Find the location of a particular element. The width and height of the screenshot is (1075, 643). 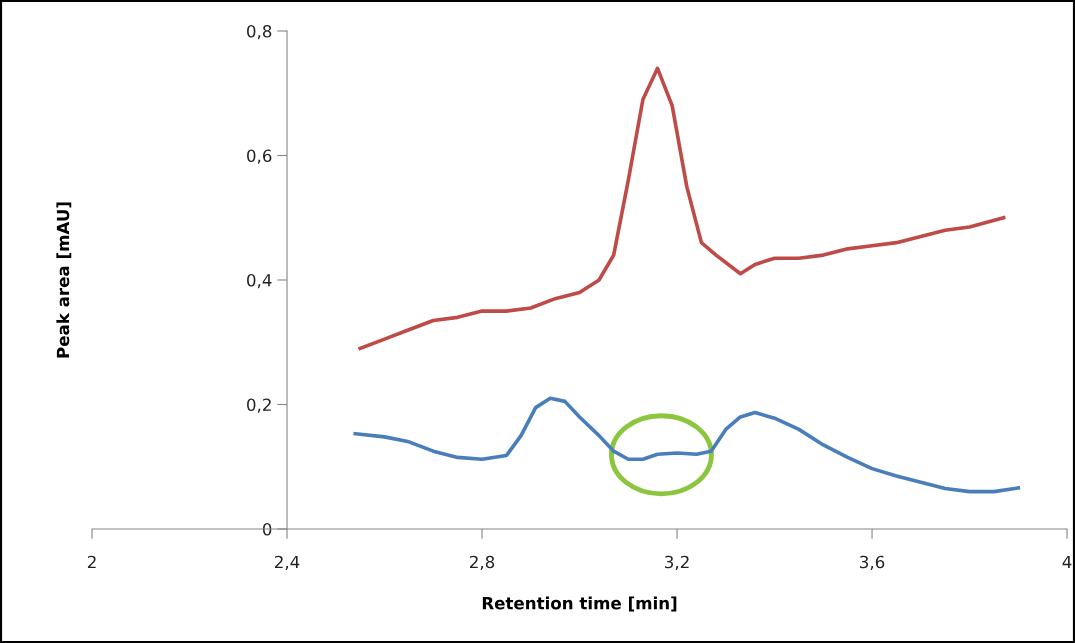

x-axis-title: Retention time [min] is located at coordinates (579, 604).